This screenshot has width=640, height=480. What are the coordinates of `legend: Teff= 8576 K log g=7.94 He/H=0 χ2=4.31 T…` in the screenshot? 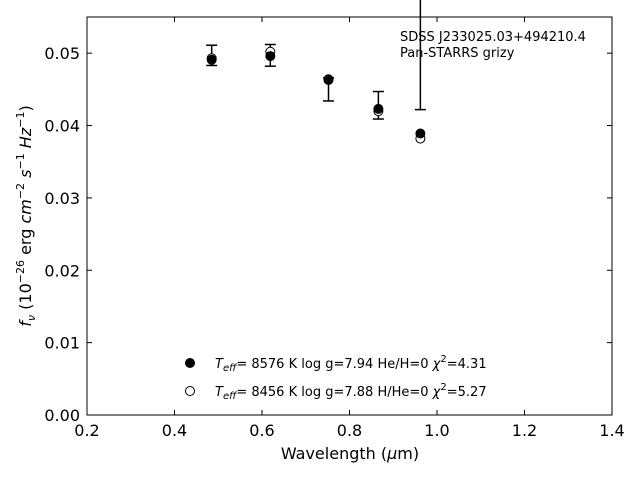 It's located at (336, 378).